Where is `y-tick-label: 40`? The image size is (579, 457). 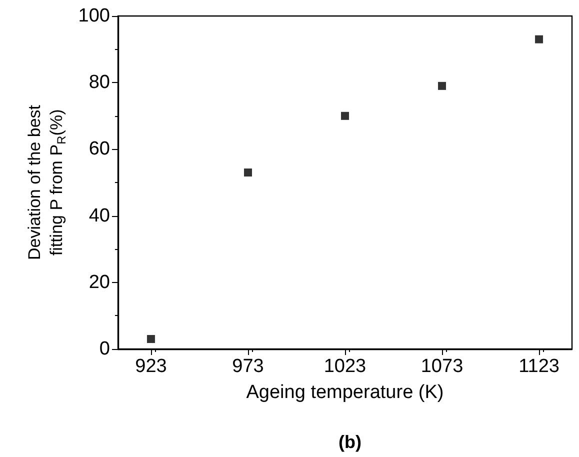
y-tick-label: 40 is located at coordinates (99, 215).